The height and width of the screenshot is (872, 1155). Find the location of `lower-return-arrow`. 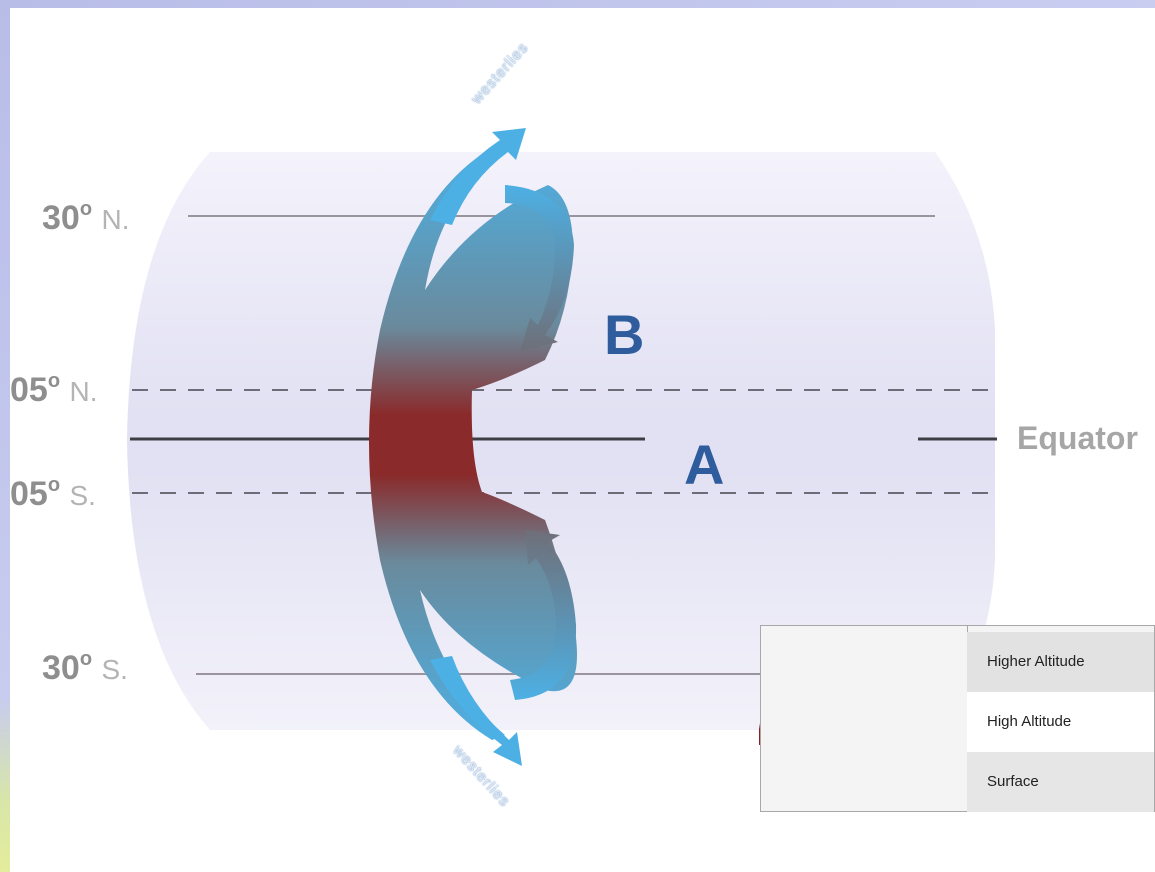

lower-return-arrow is located at coordinates (543, 615).